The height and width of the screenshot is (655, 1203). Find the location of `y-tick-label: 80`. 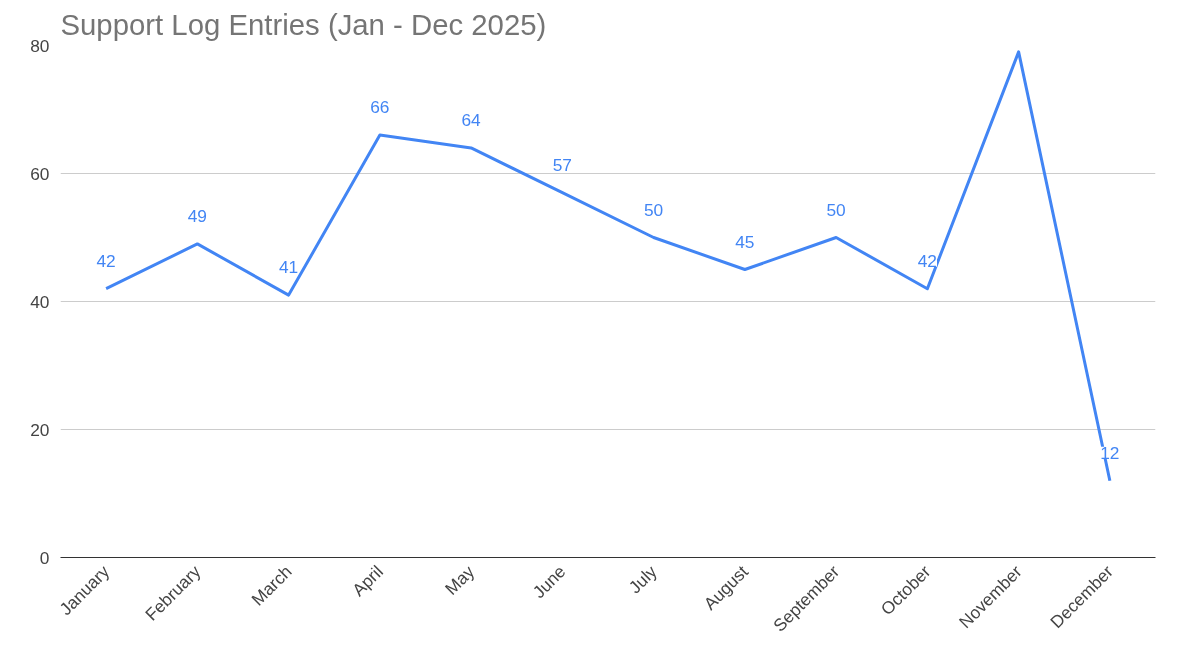

y-tick-label: 80 is located at coordinates (40, 45).